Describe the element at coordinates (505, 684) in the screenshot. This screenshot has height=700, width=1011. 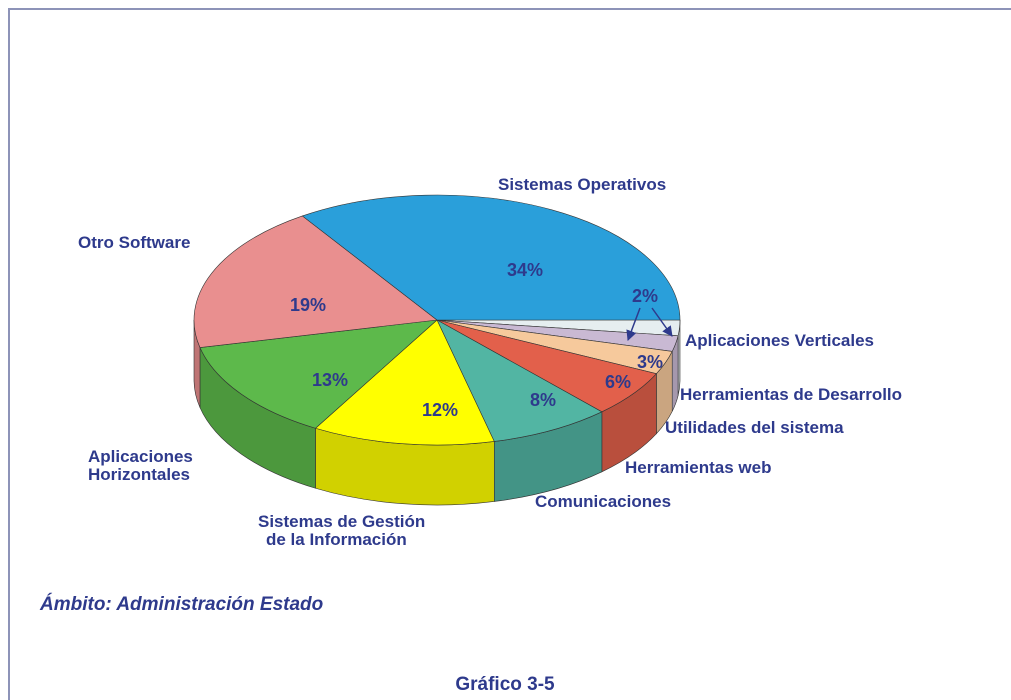
I see `caption: Gráfico 3-5` at that location.